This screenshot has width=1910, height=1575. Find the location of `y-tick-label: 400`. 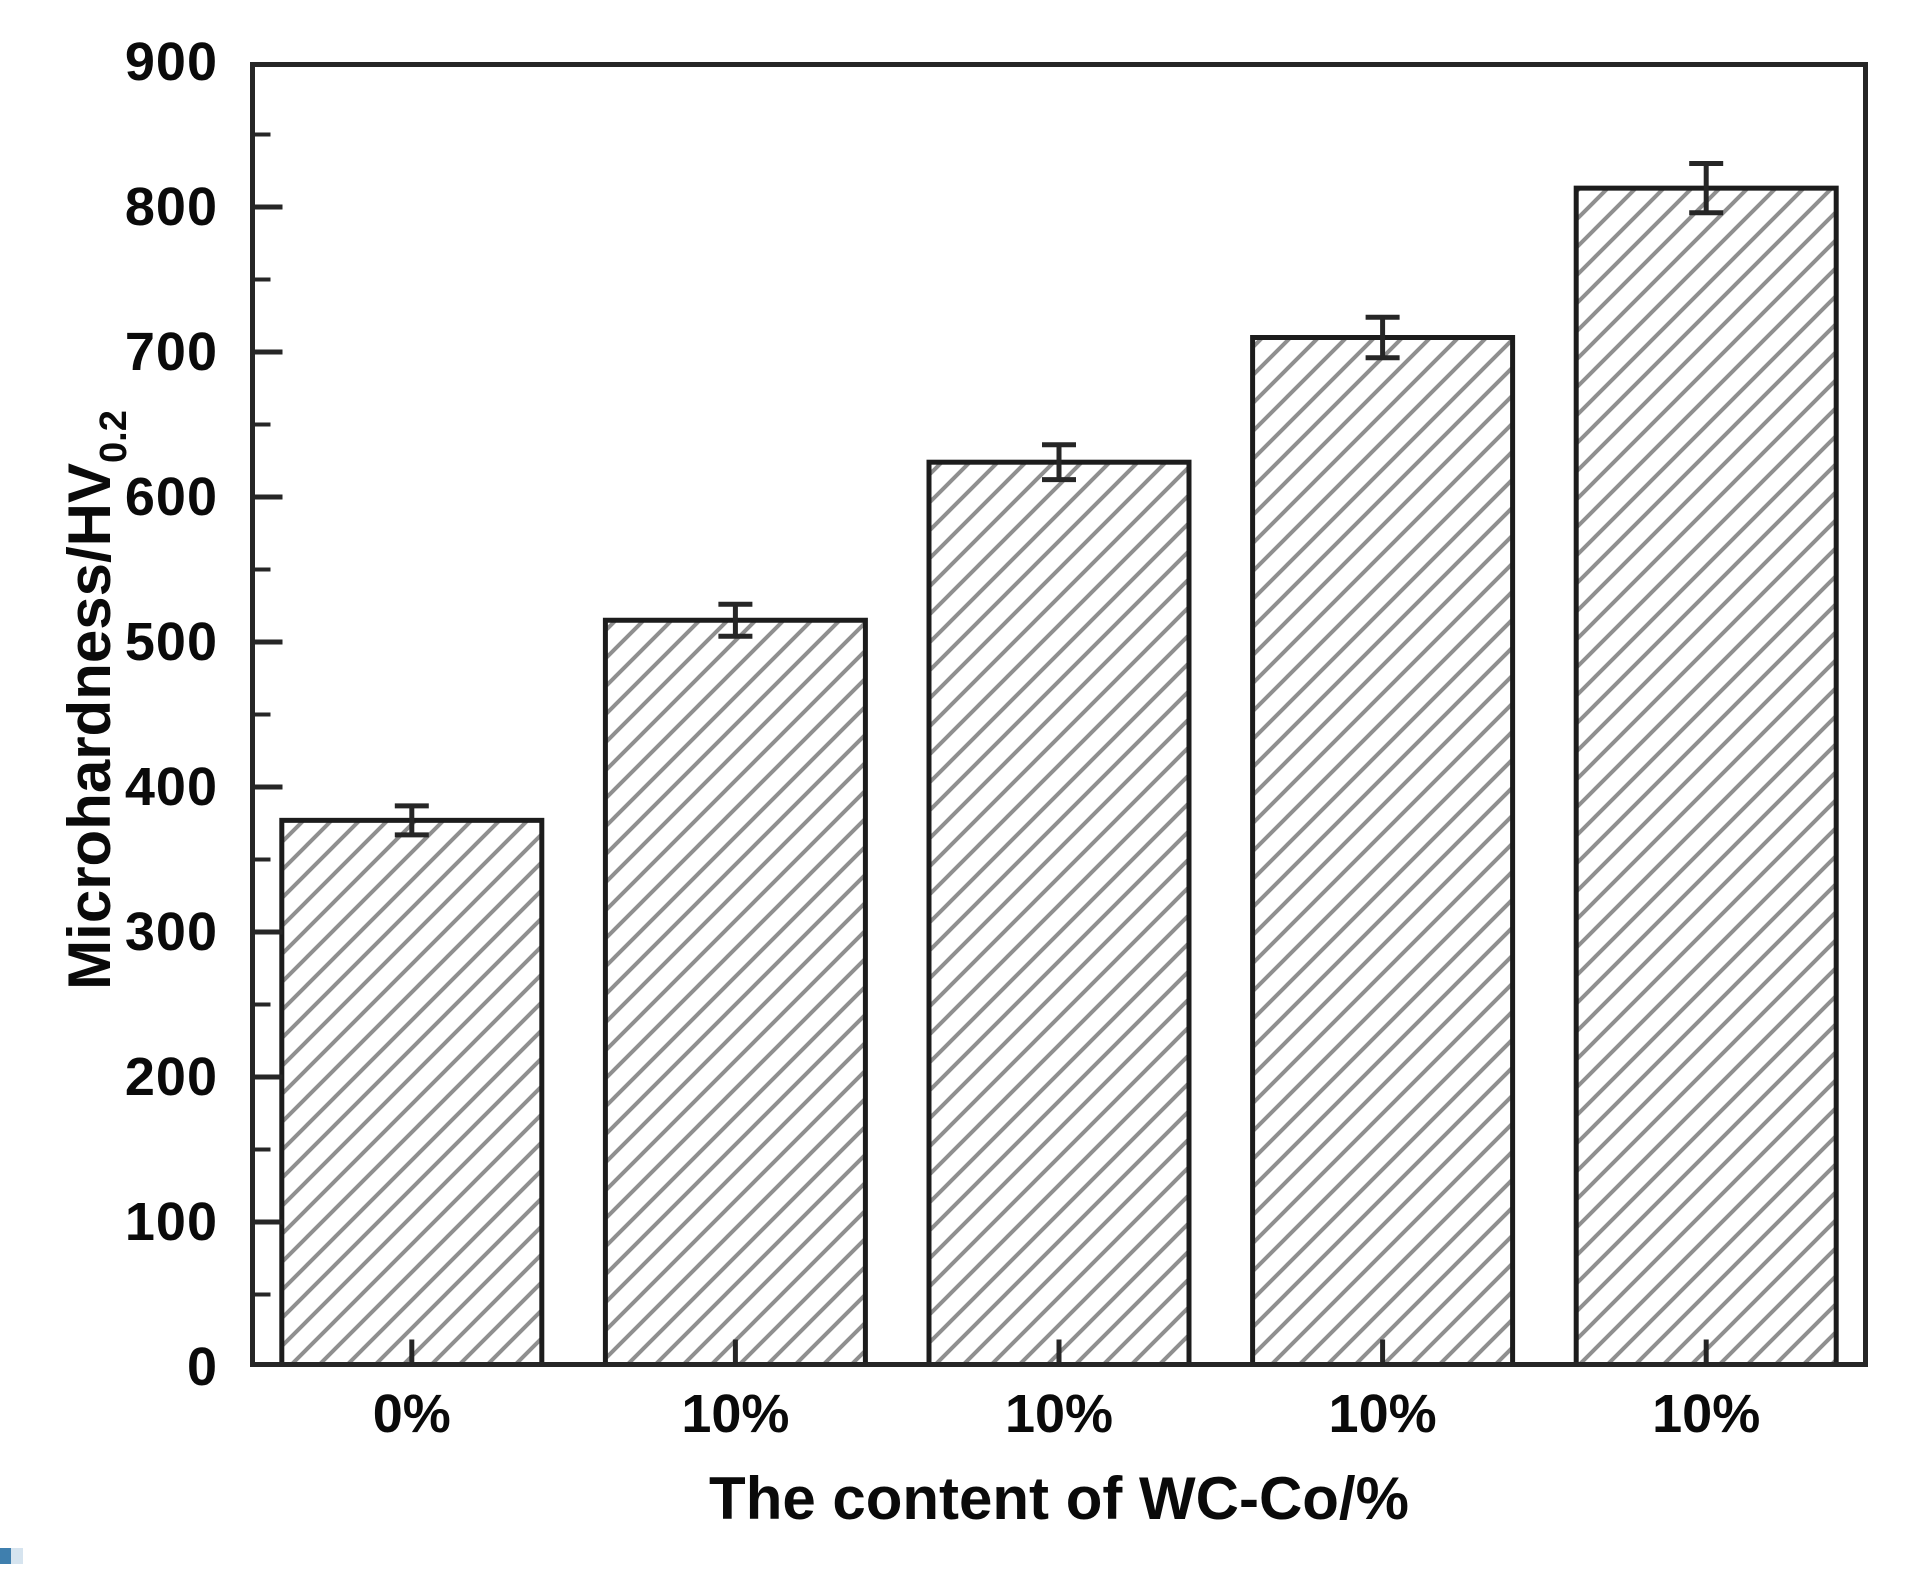

y-tick-label: 400 is located at coordinates (171, 787).